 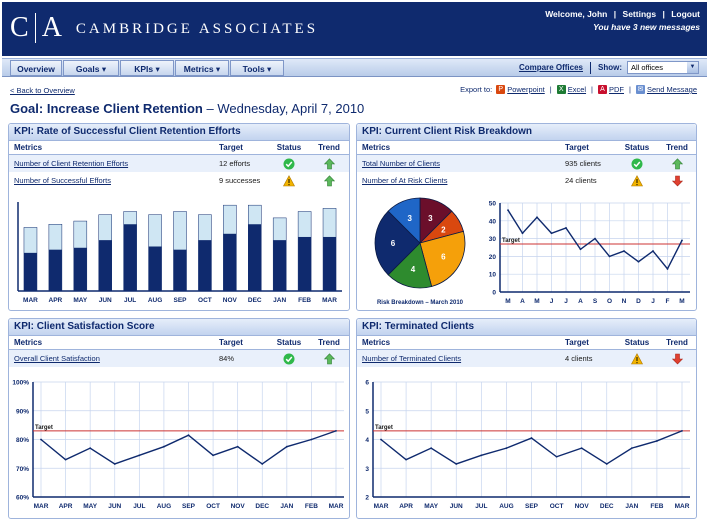 What do you see at coordinates (656, 506) in the screenshot?
I see `x-tick-label: FEB` at bounding box center [656, 506].